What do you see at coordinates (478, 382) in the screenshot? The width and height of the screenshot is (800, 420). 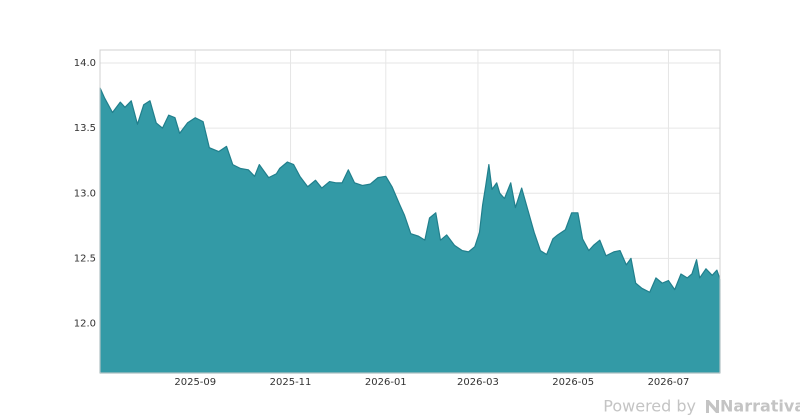 I see `x-tick-label: 2026-03` at bounding box center [478, 382].